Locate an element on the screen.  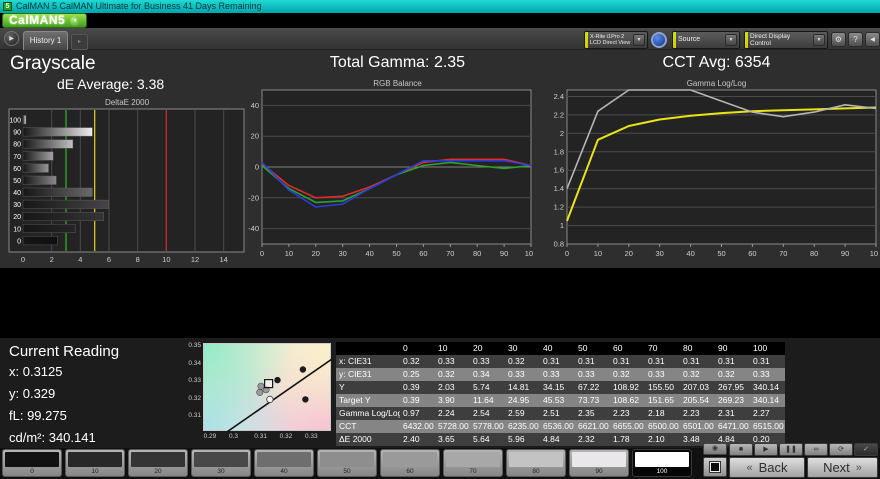
level-button-50: 50 is located at coordinates (347, 463).